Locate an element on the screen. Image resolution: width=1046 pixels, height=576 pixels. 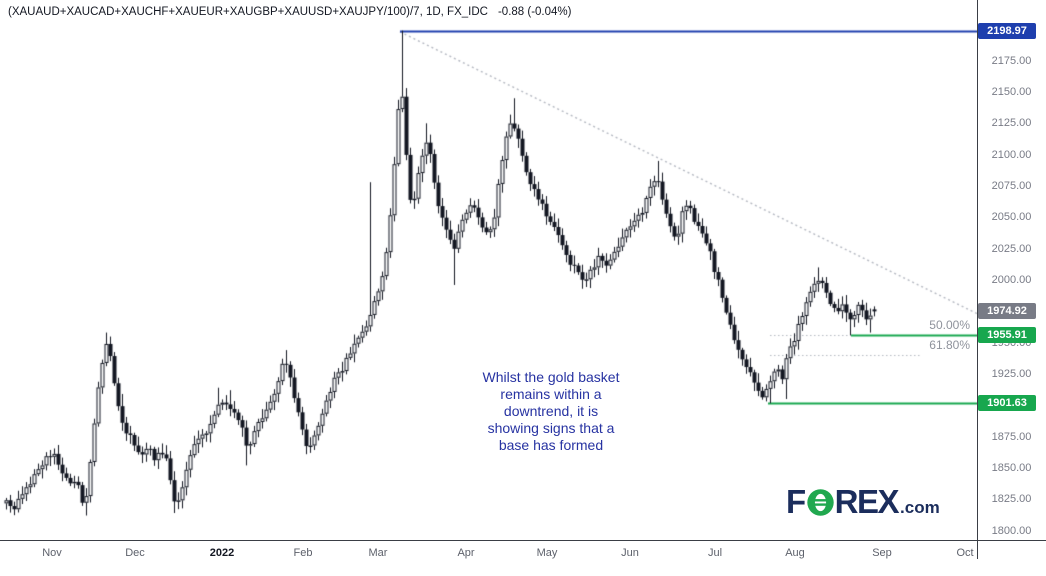
fib-level-label: 50.00% is located at coordinates (949, 325).